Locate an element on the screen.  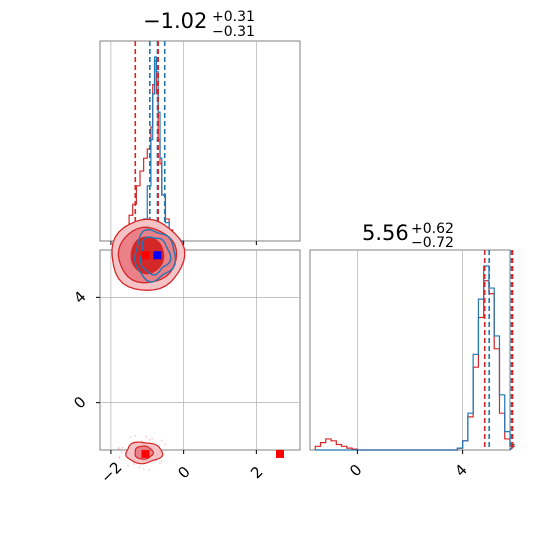
hist-blue is located at coordinates (415, 358).